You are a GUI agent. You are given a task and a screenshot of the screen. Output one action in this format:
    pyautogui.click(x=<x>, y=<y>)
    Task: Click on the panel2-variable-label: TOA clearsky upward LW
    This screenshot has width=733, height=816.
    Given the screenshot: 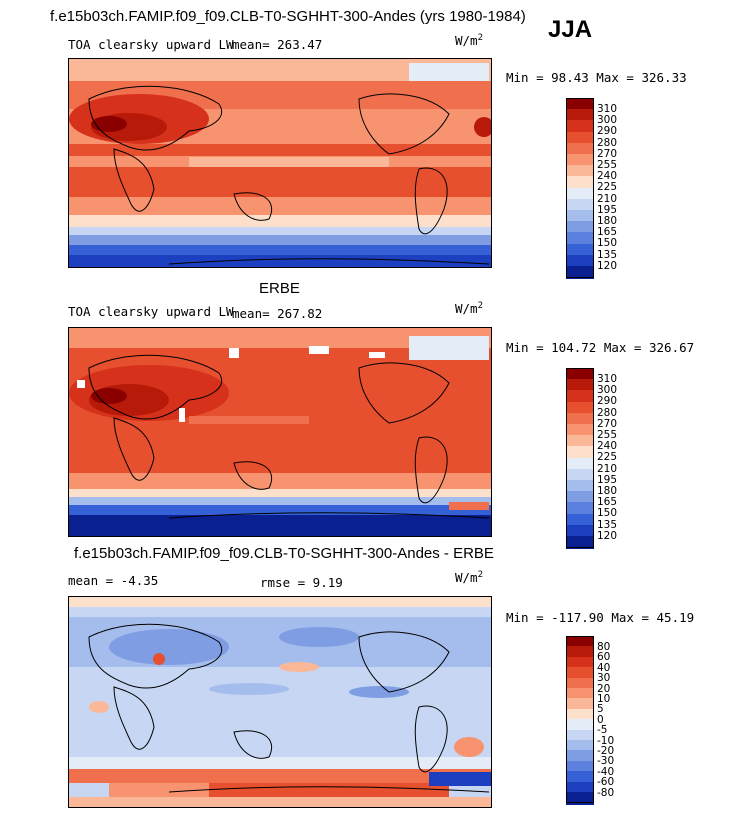 What is the action you would take?
    pyautogui.click(x=151, y=311)
    